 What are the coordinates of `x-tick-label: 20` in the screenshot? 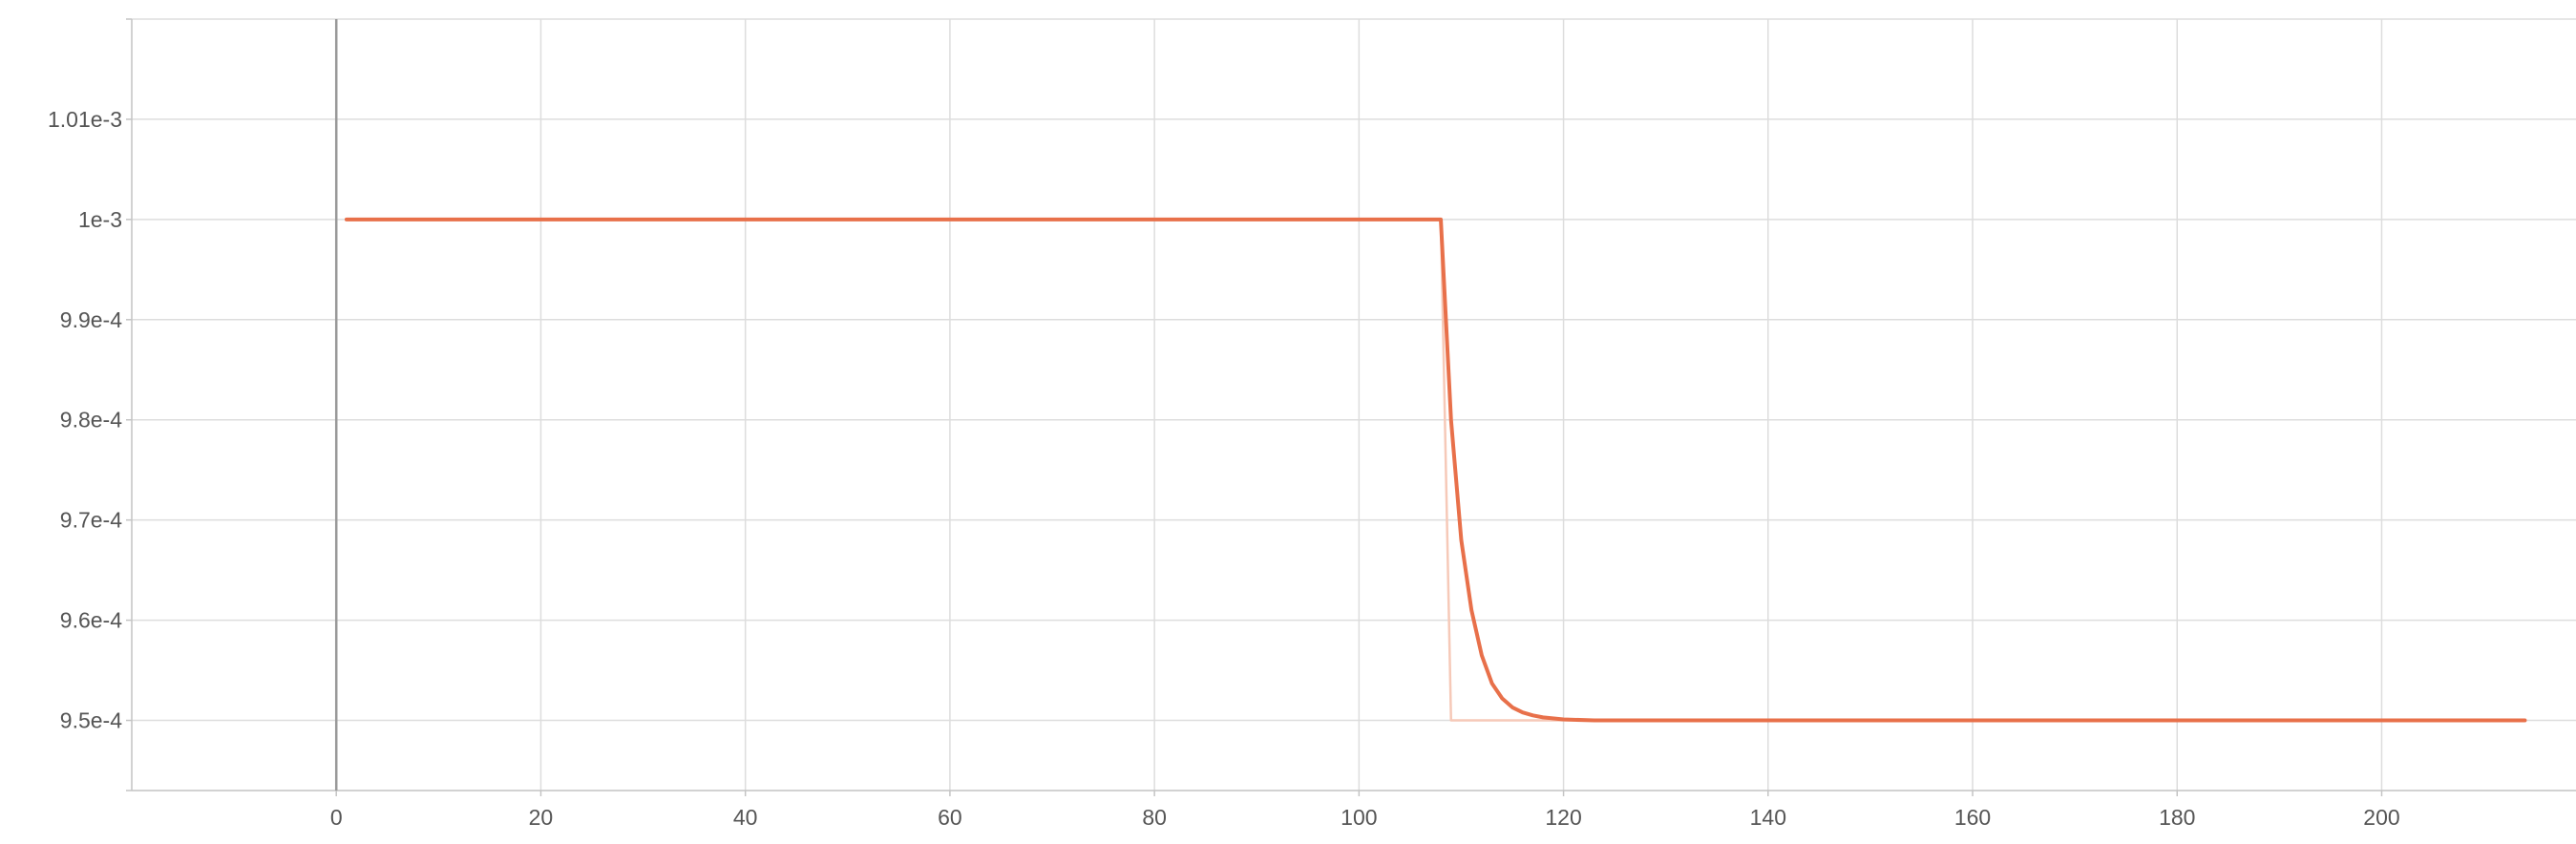 It's located at (541, 818).